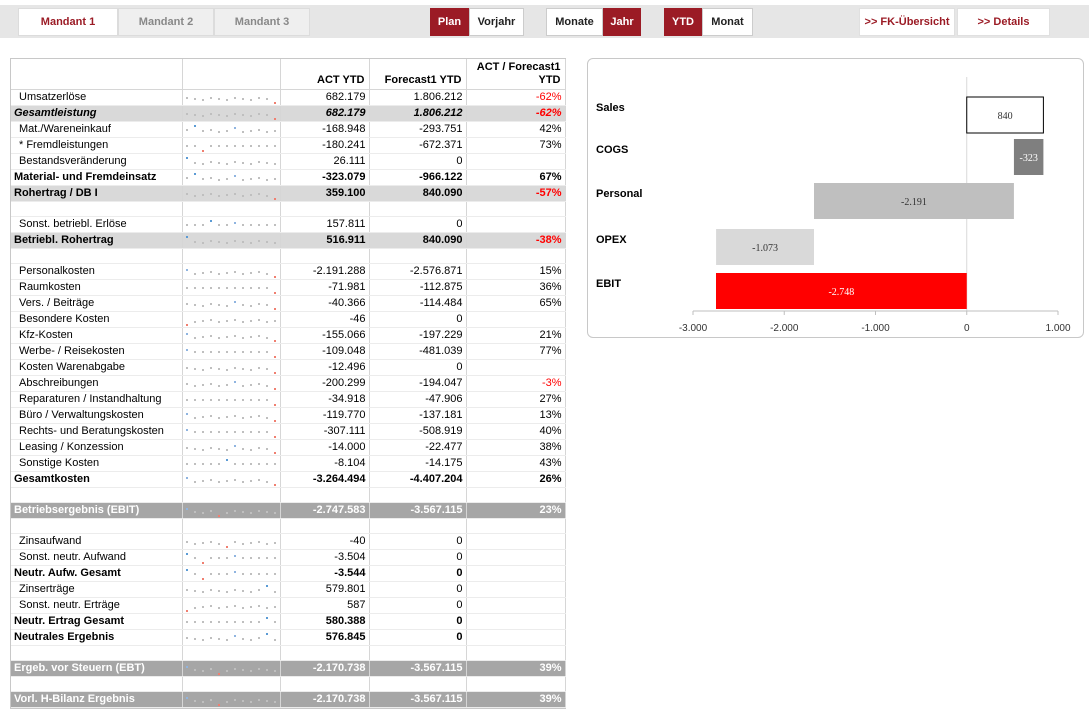  I want to click on row-act-vs-forecast: -62%, so click(516, 113).